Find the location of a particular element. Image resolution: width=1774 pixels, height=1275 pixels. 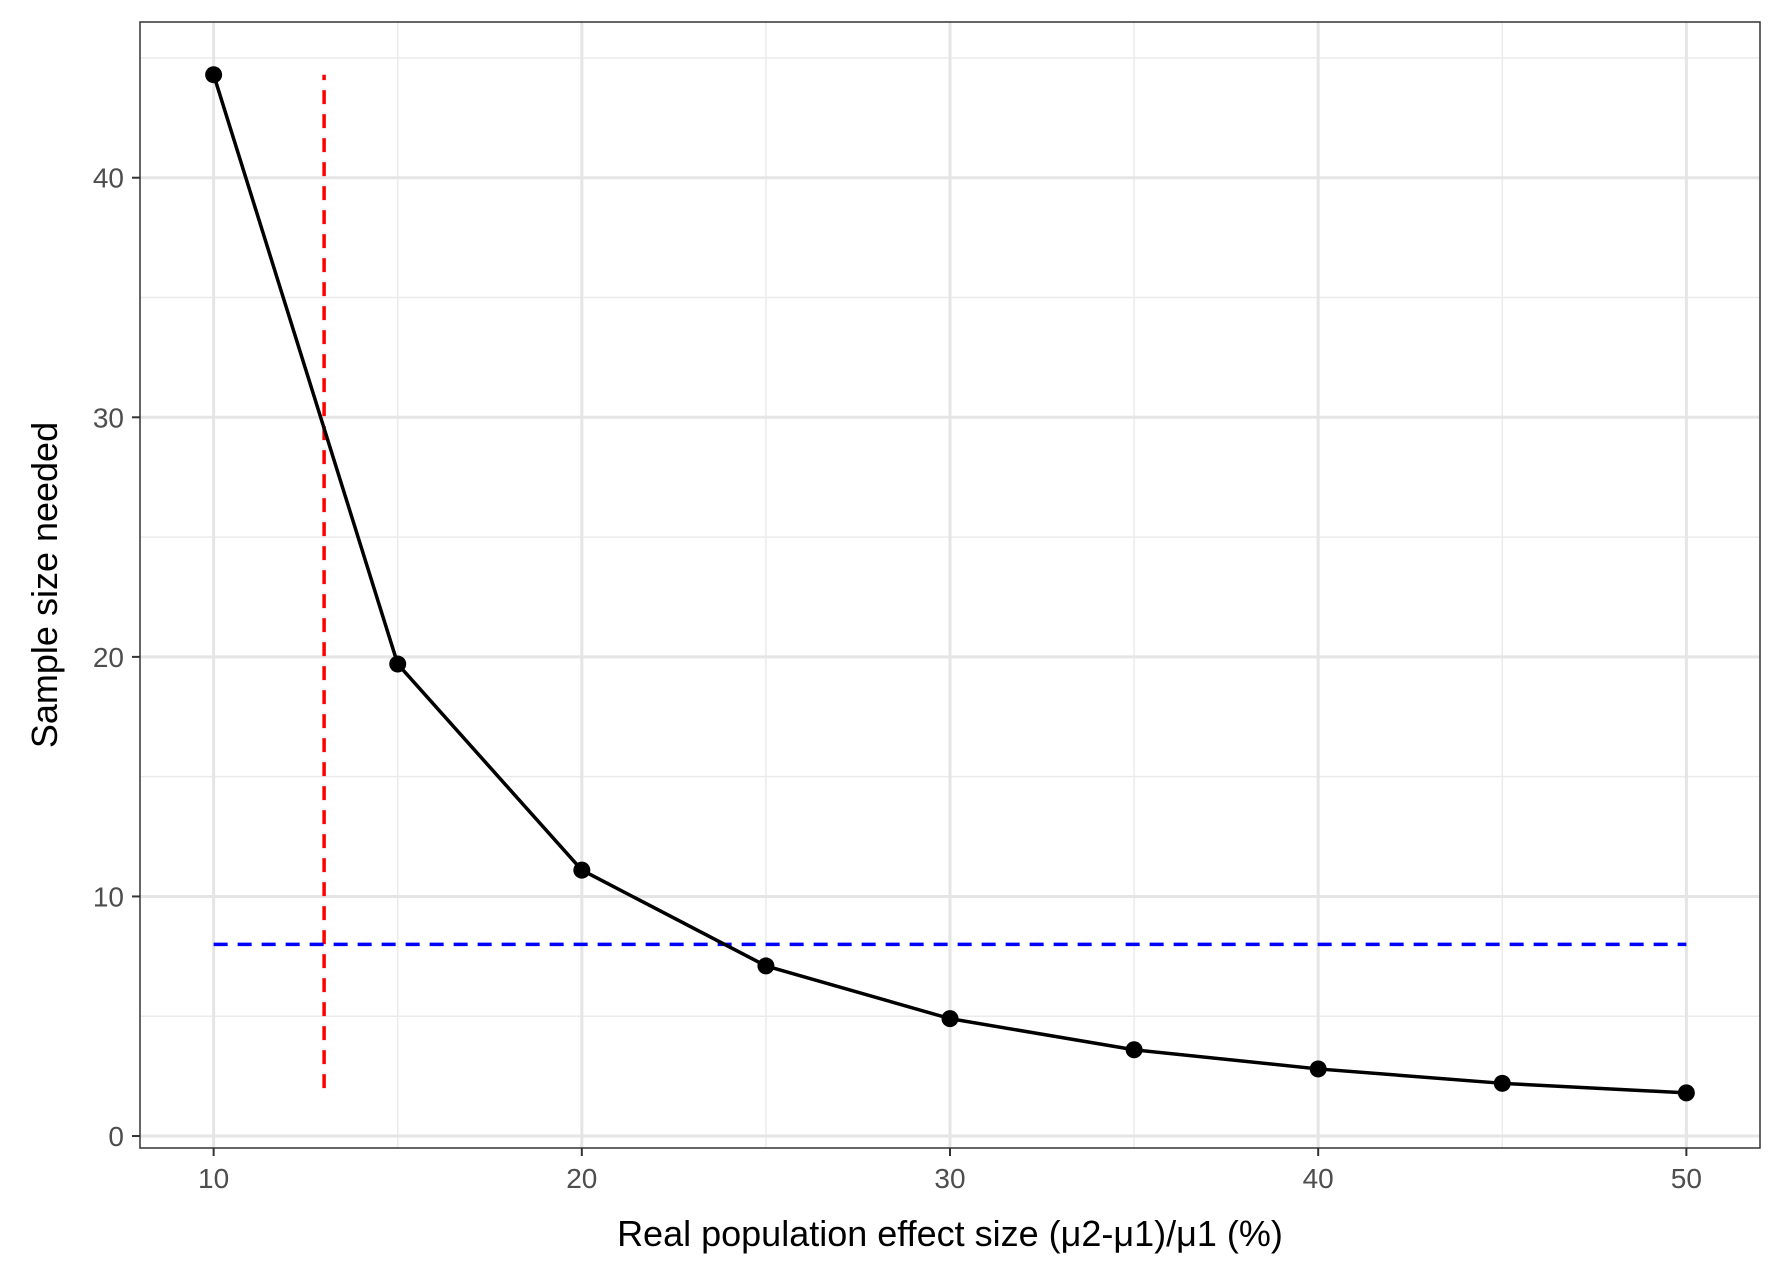

x-tick-label: 50 is located at coordinates (1686, 1178).